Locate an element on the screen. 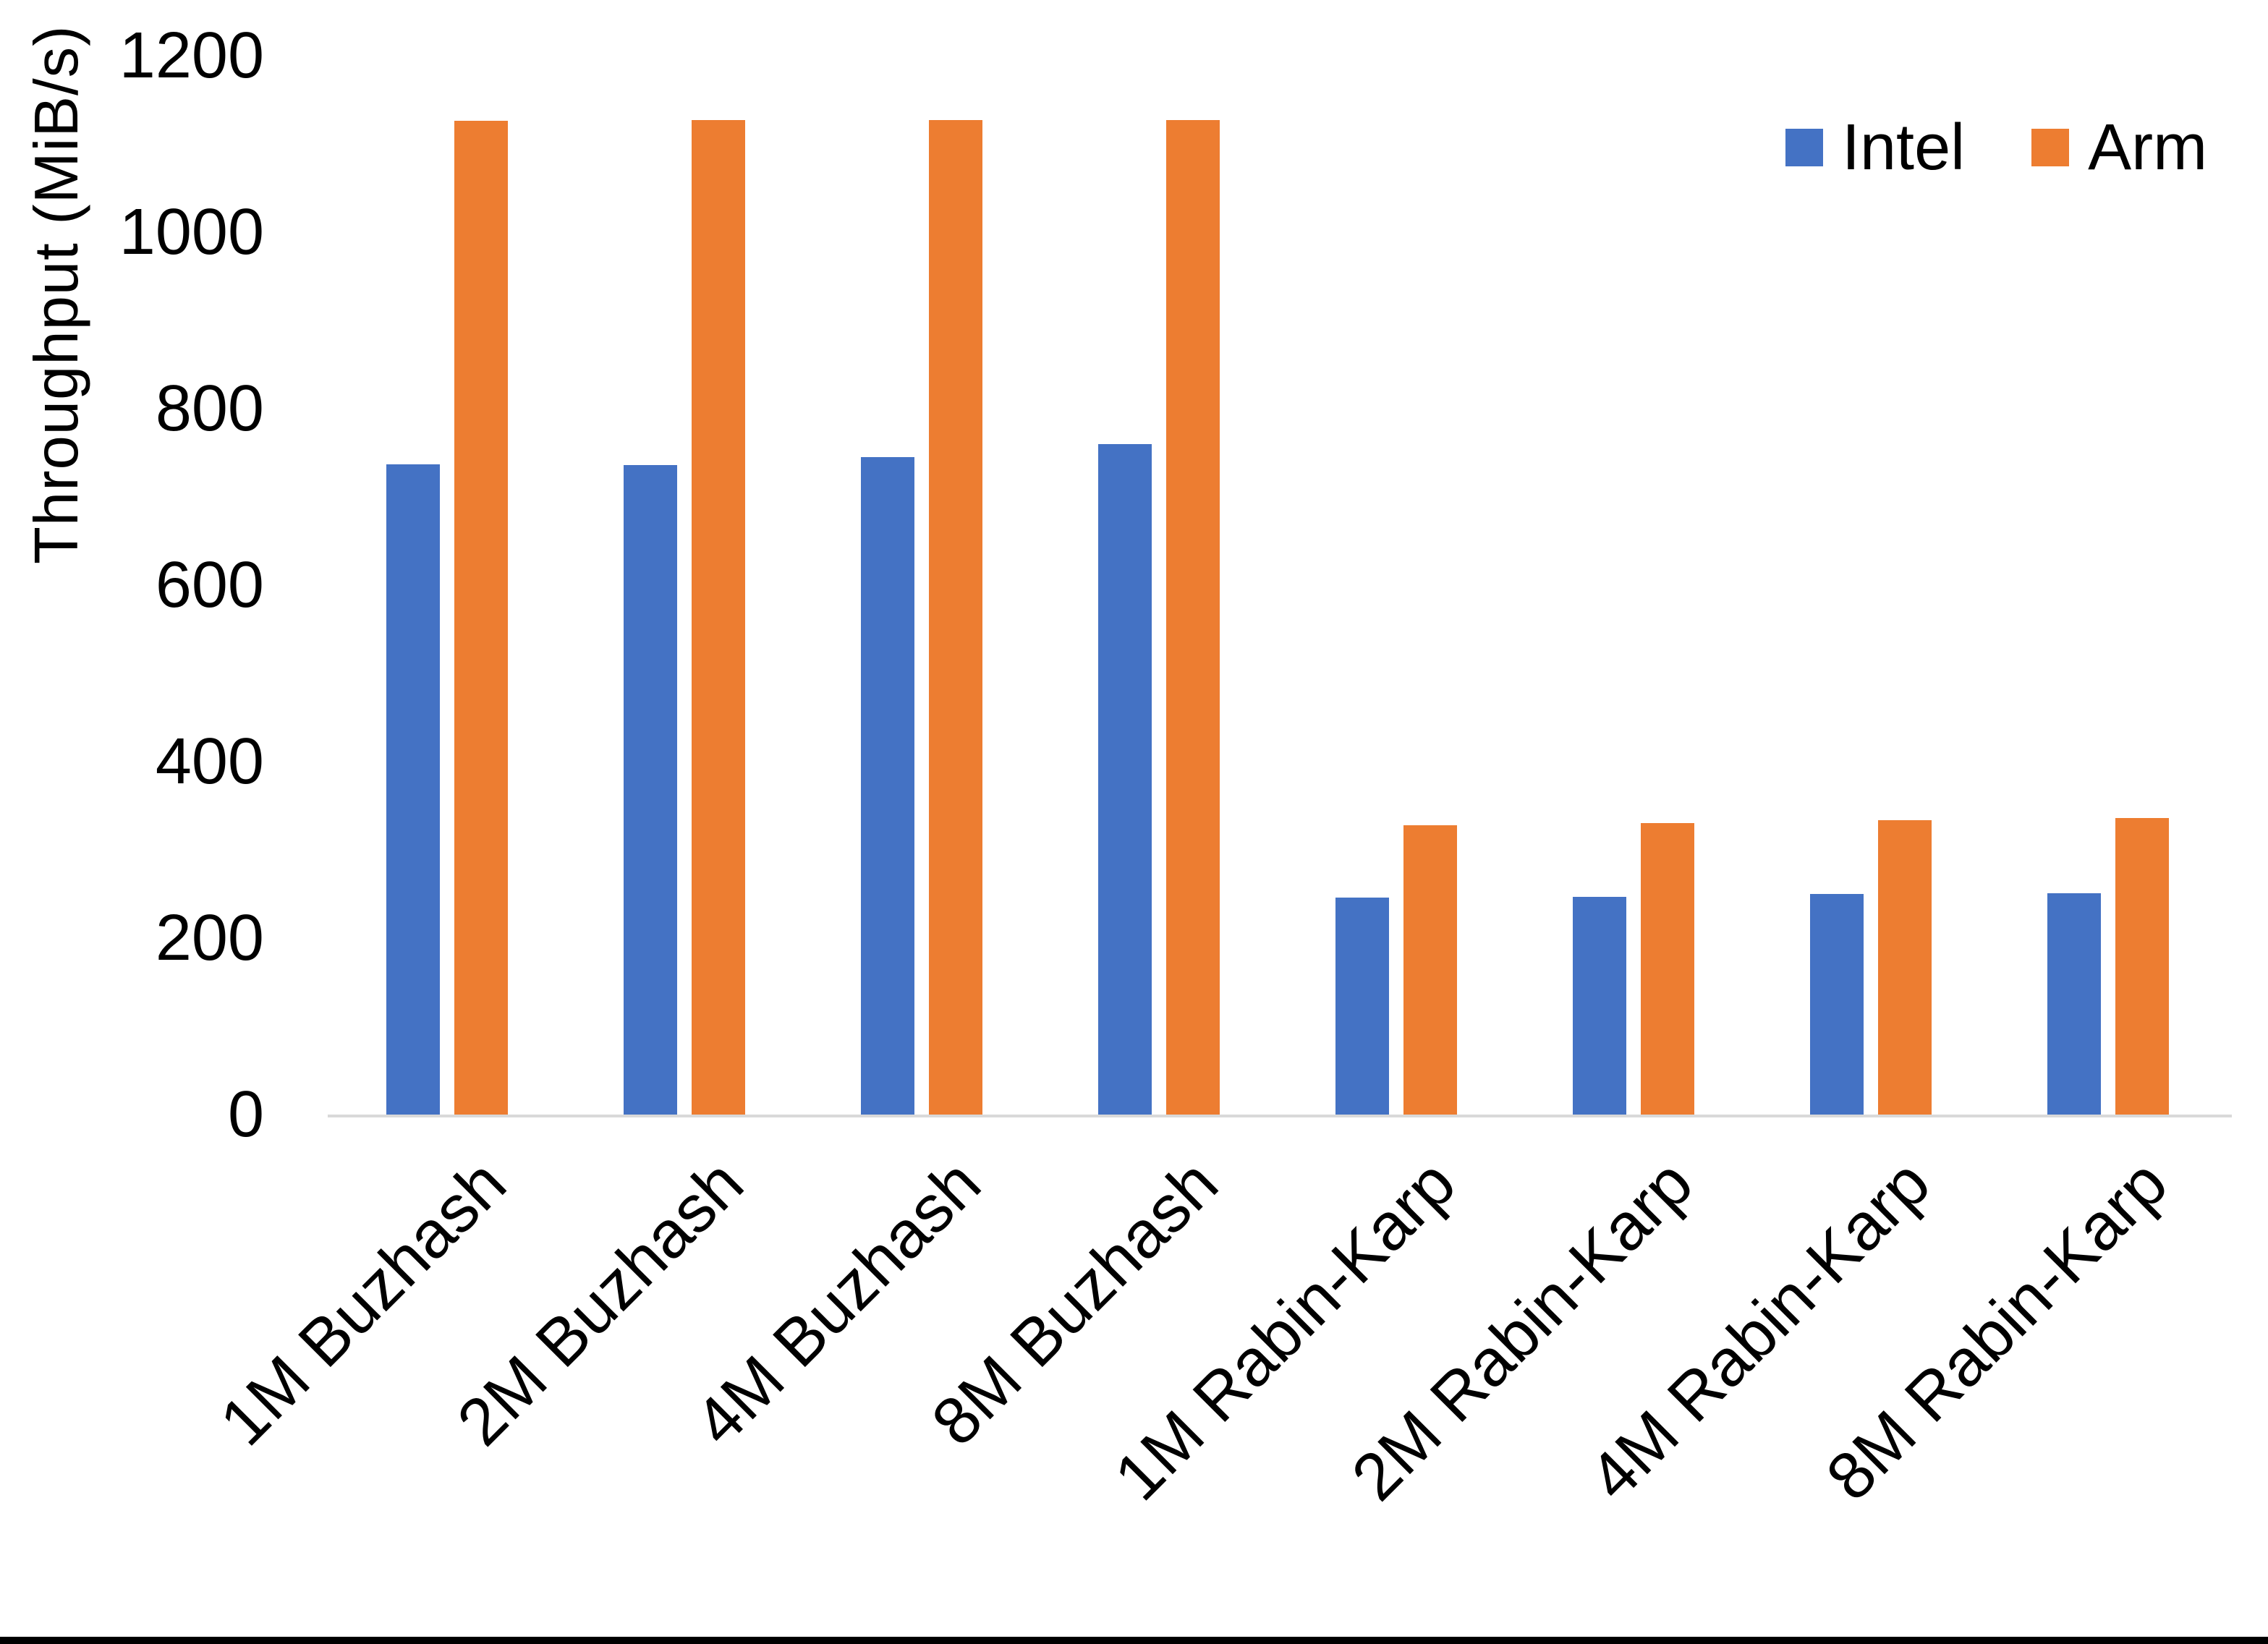 This screenshot has width=2268, height=1644. bar-arm-4m-rabin-karp is located at coordinates (1905, 967).